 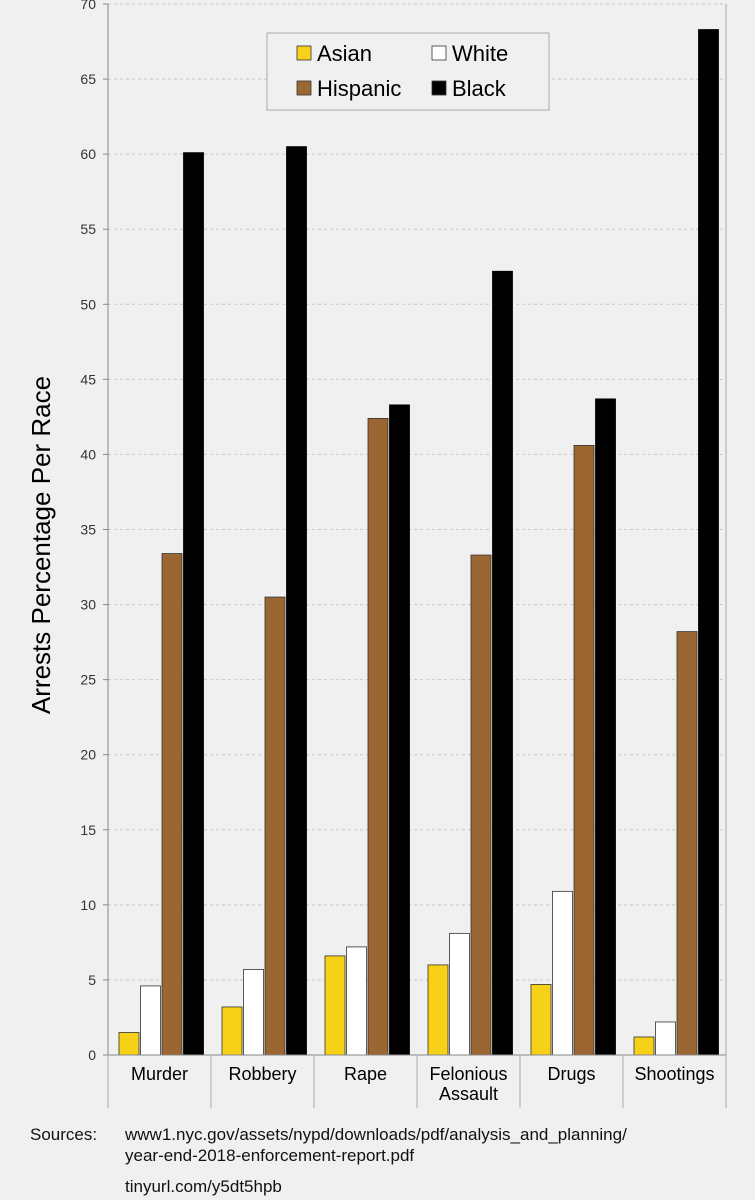 I want to click on y-tick-label: 0, so click(x=92, y=1055).